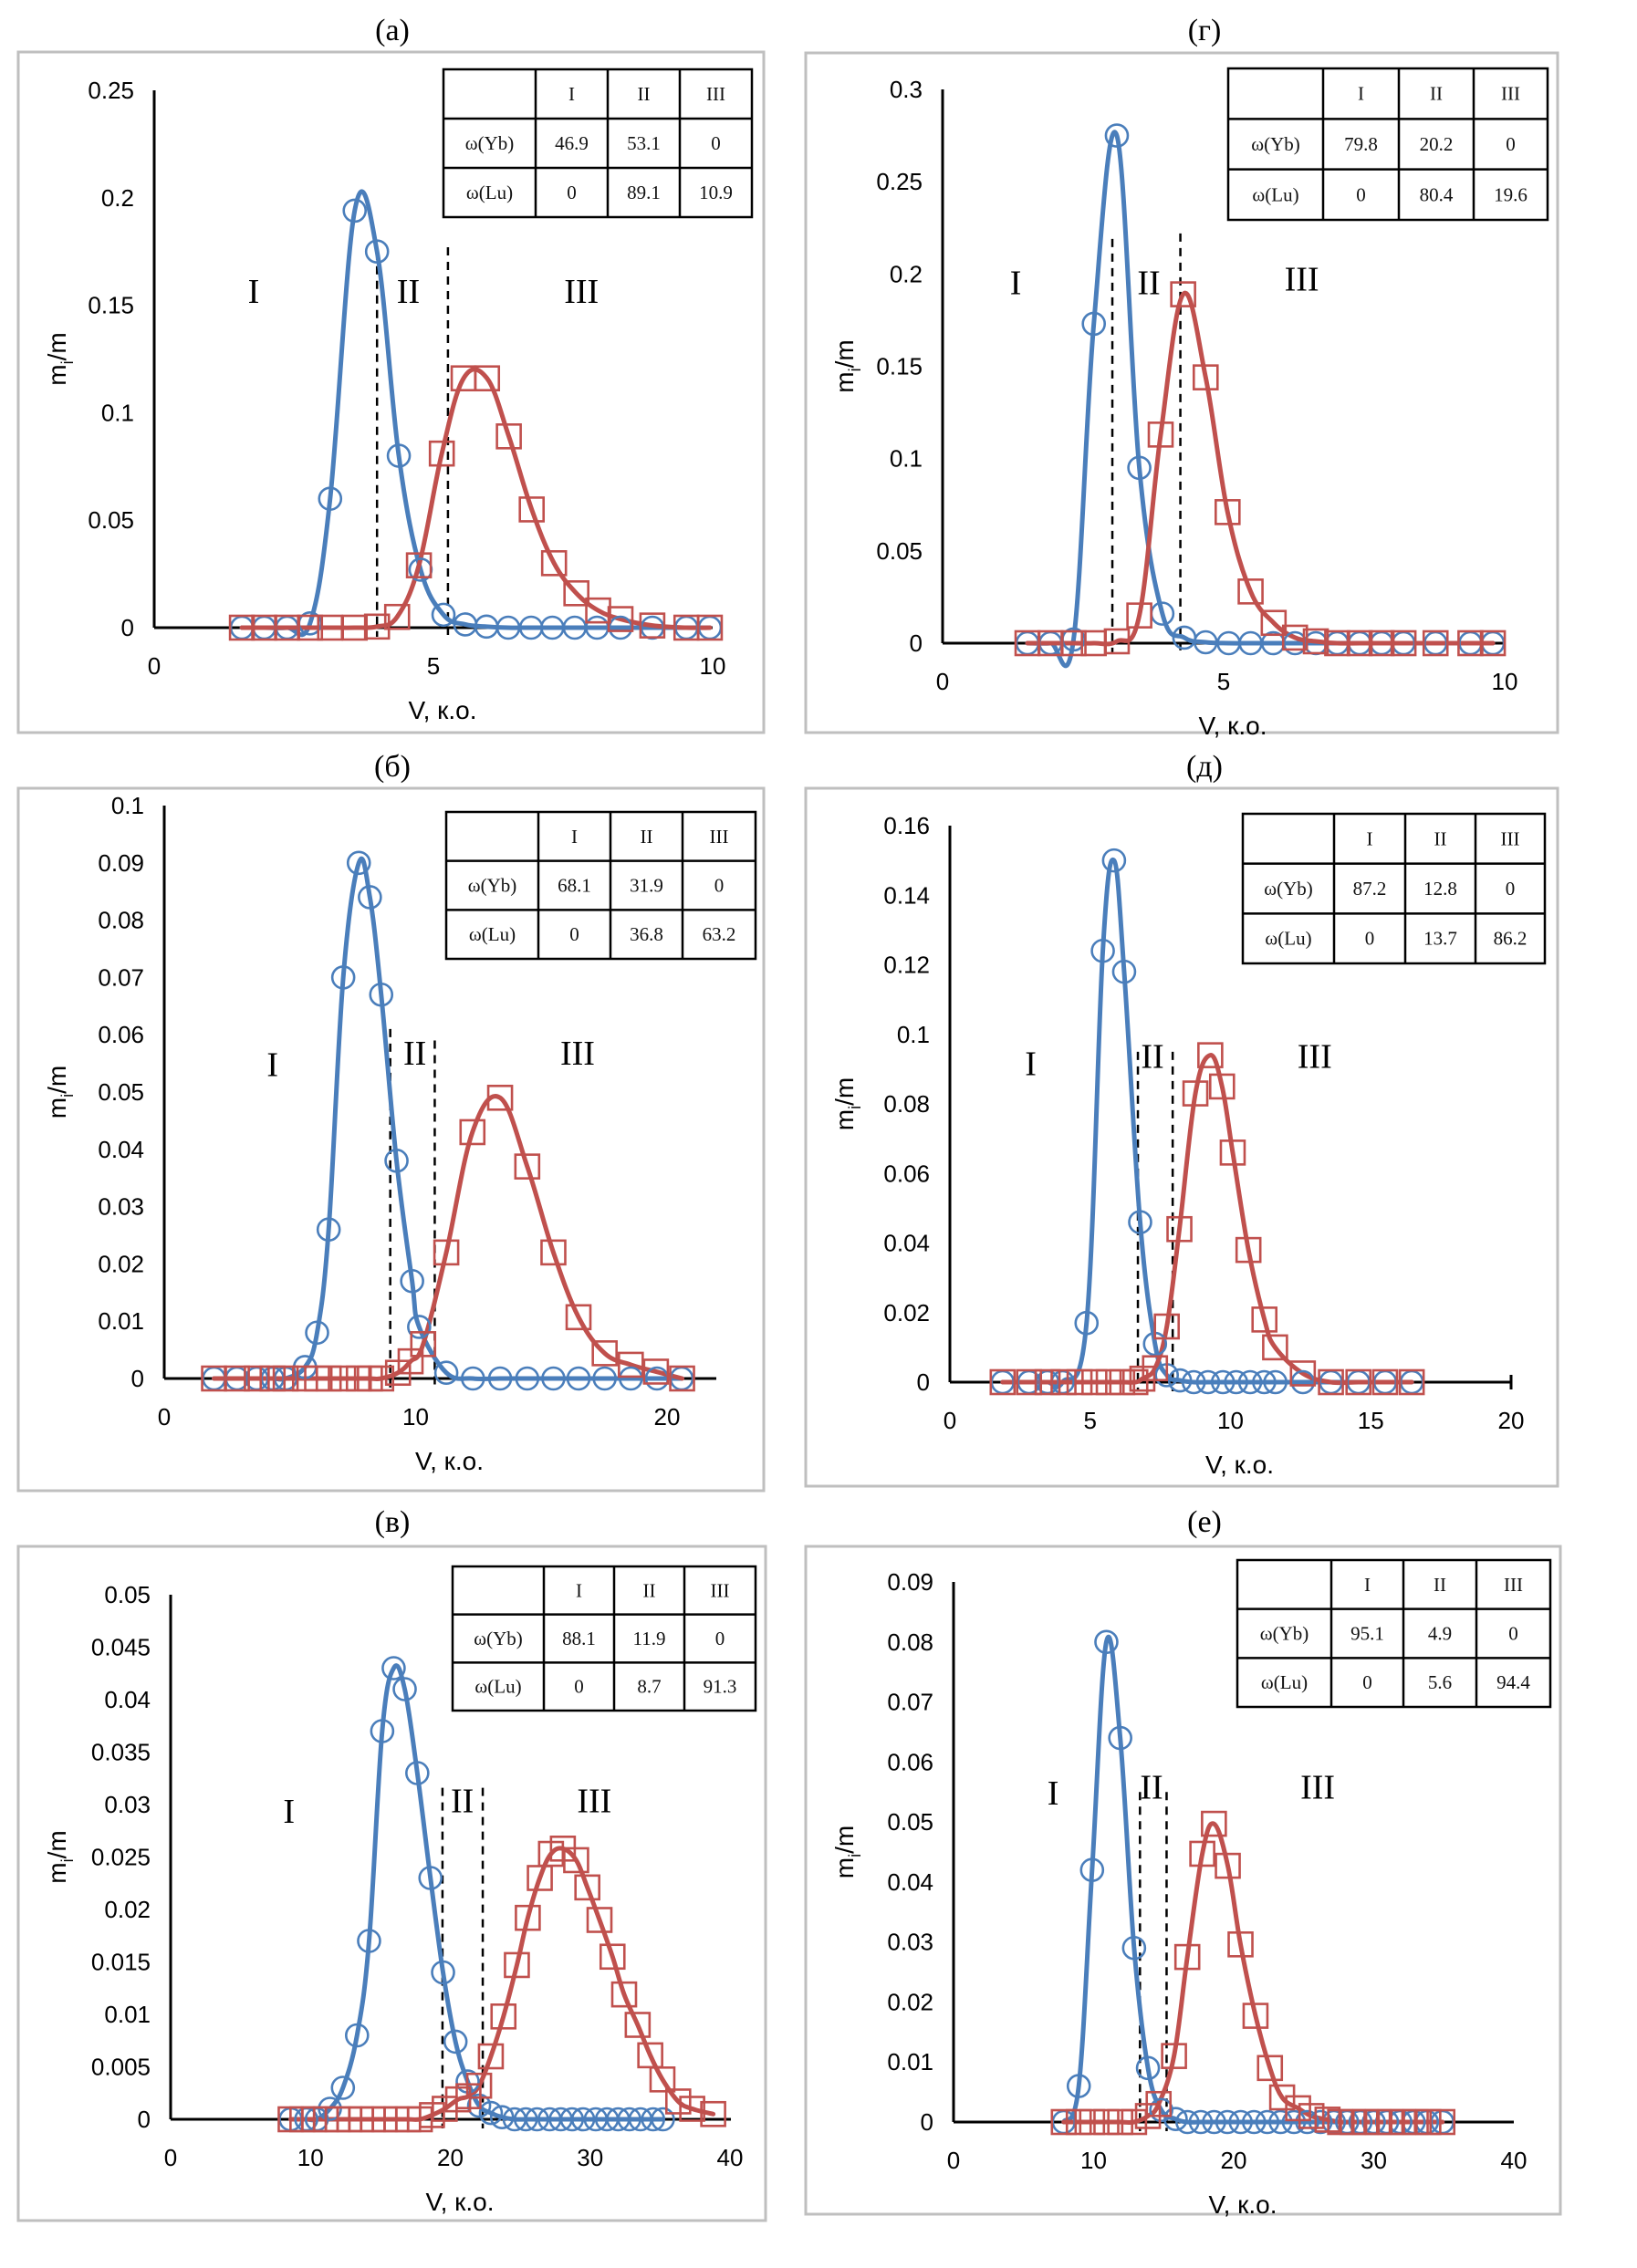  What do you see at coordinates (1440, 1634) in the screenshot?
I see `table-cell: 4.9` at bounding box center [1440, 1634].